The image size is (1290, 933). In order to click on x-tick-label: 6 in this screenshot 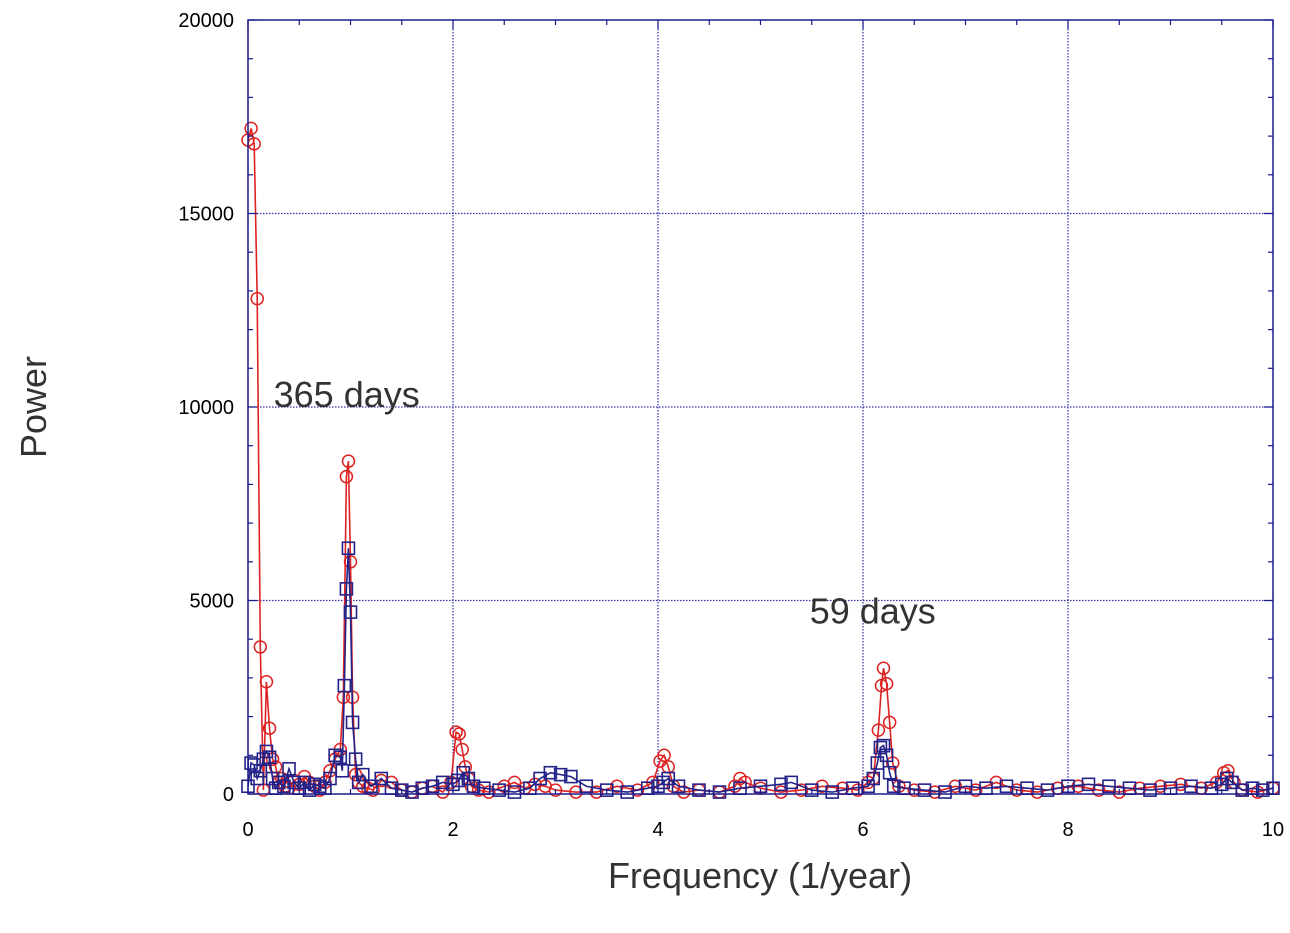, I will do `click(862, 830)`.